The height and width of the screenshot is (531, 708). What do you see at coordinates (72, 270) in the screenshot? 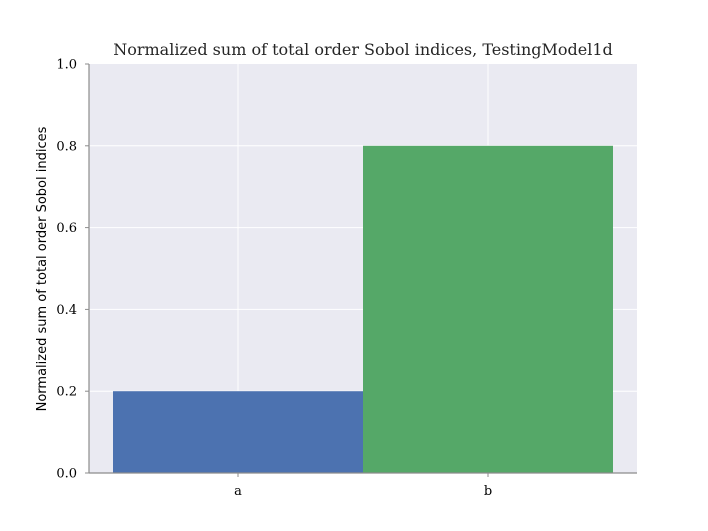
I see `y-ticks: 0.0 0.2 0.4 0.6 0.8 1.0` at bounding box center [72, 270].